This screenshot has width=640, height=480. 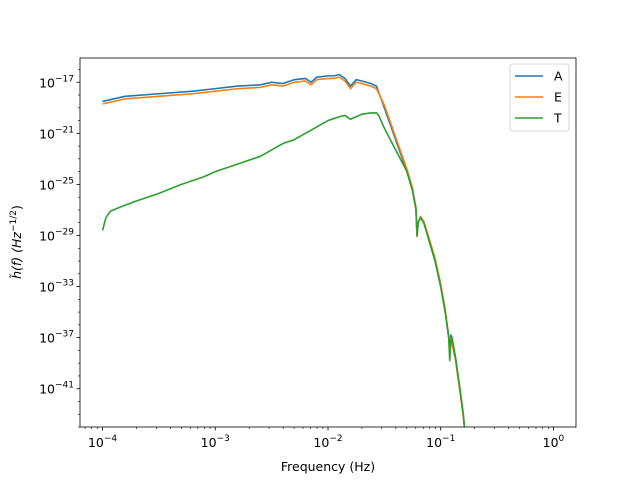 I want to click on y-tick-label: 10−41, so click(x=56, y=389).